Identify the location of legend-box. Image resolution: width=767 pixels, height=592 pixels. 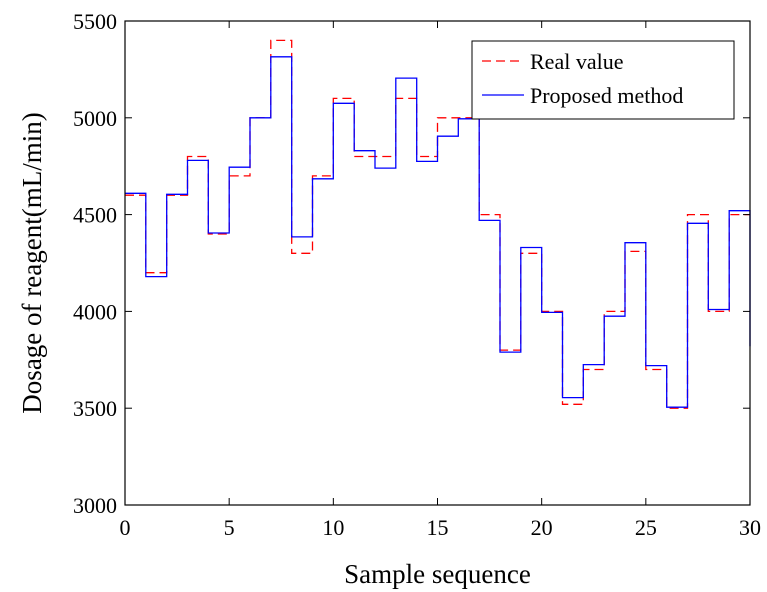
(603, 80).